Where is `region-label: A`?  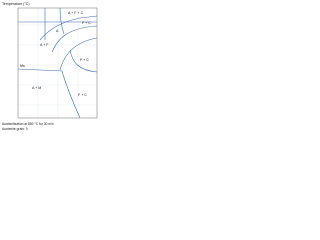 region-label: A is located at coordinates (57, 31).